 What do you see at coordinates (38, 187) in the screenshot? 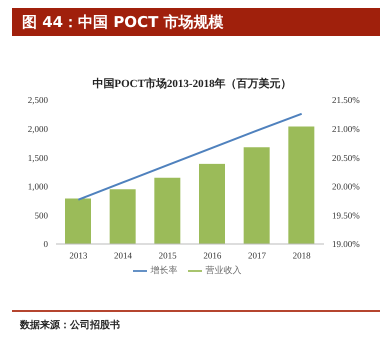
I see `y-tick-label: 1,000` at bounding box center [38, 187].